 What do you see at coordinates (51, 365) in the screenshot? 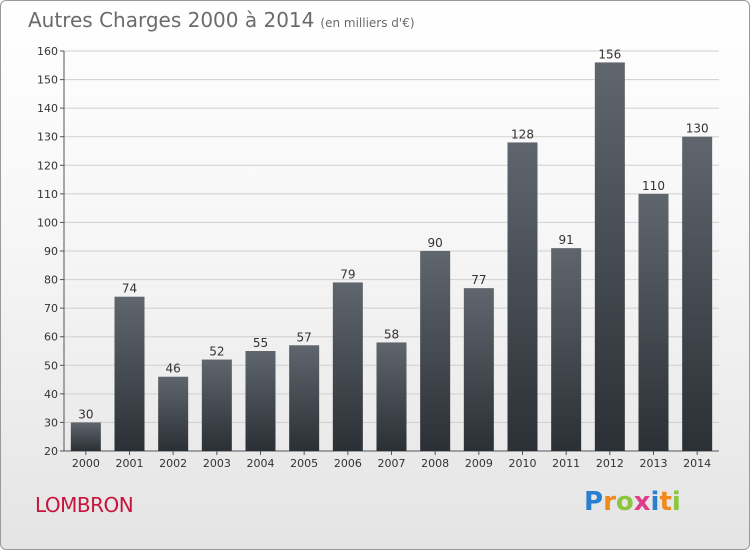
I see `y-tick-label: 50` at bounding box center [51, 365].